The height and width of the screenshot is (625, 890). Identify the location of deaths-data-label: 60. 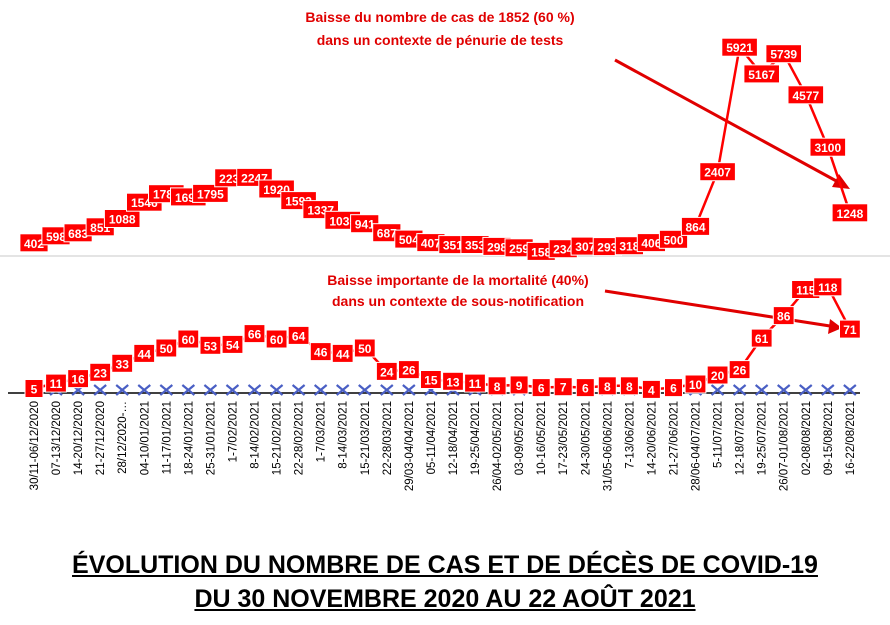
(189, 340).